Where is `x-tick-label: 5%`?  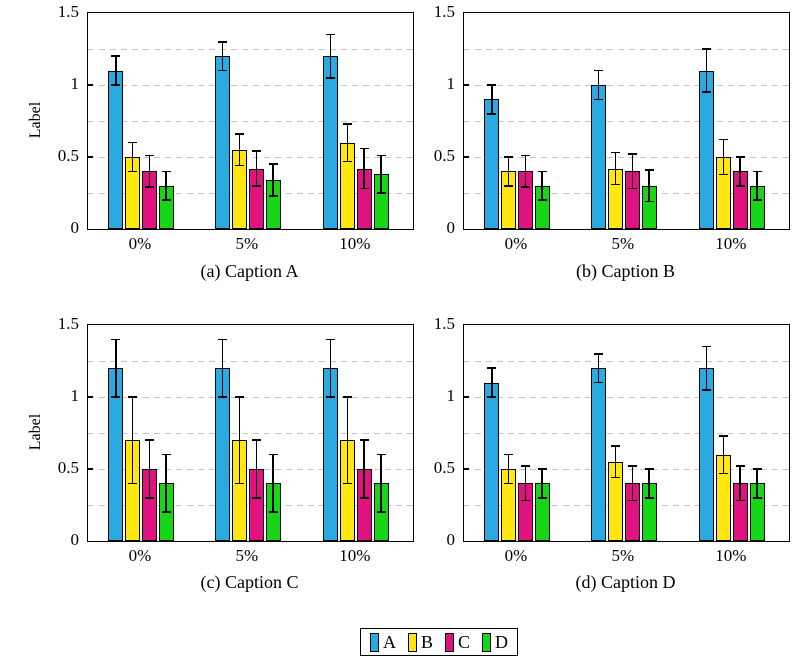 x-tick-label: 5% is located at coordinates (247, 243).